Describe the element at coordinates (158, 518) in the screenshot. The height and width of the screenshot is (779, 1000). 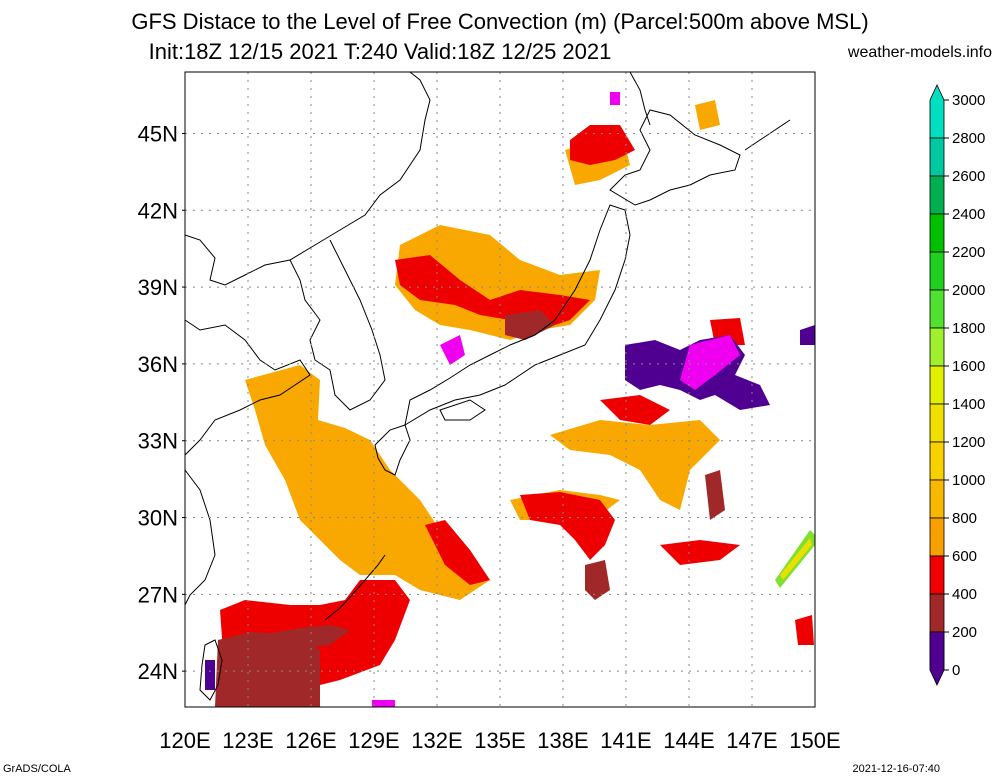
I see `lat-label: 30N` at that location.